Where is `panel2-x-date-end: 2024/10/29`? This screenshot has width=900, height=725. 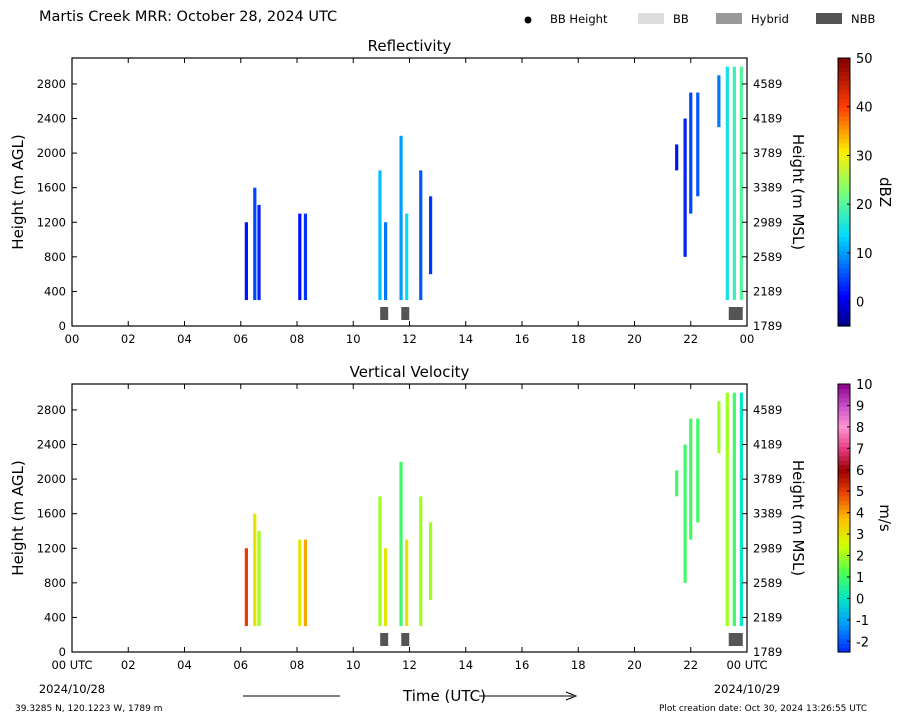
panel2-x-date-end: 2024/10/29 is located at coordinates (747, 689).